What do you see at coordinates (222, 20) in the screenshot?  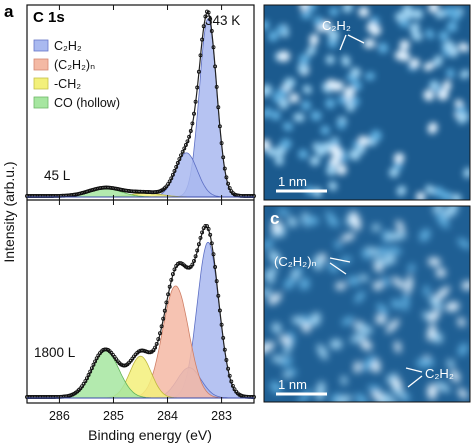 I see `top-temperature: 343 K` at bounding box center [222, 20].